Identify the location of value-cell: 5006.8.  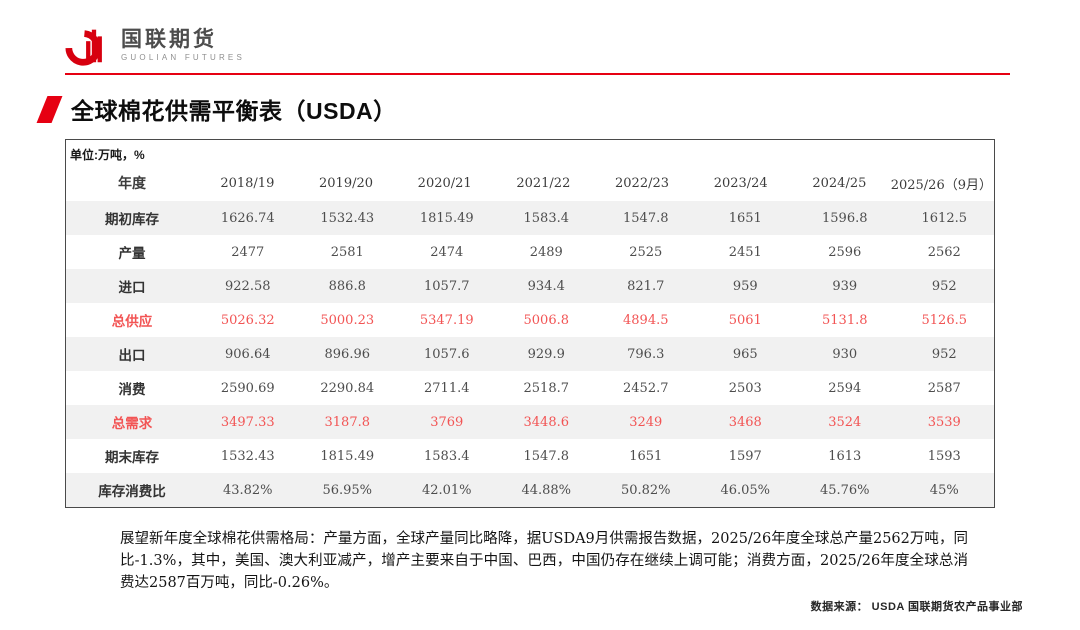
(546, 320).